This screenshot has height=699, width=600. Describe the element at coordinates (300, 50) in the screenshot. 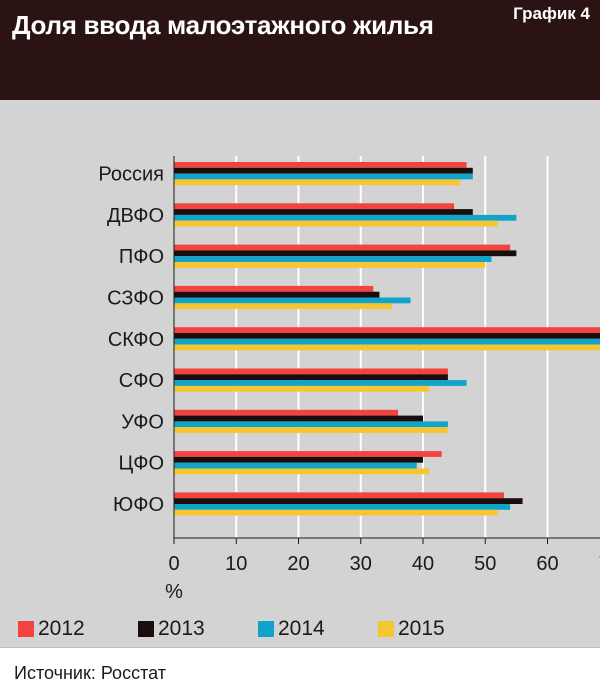

I see `header-bar: Доля ввода малоэтажного жилья График 4` at that location.